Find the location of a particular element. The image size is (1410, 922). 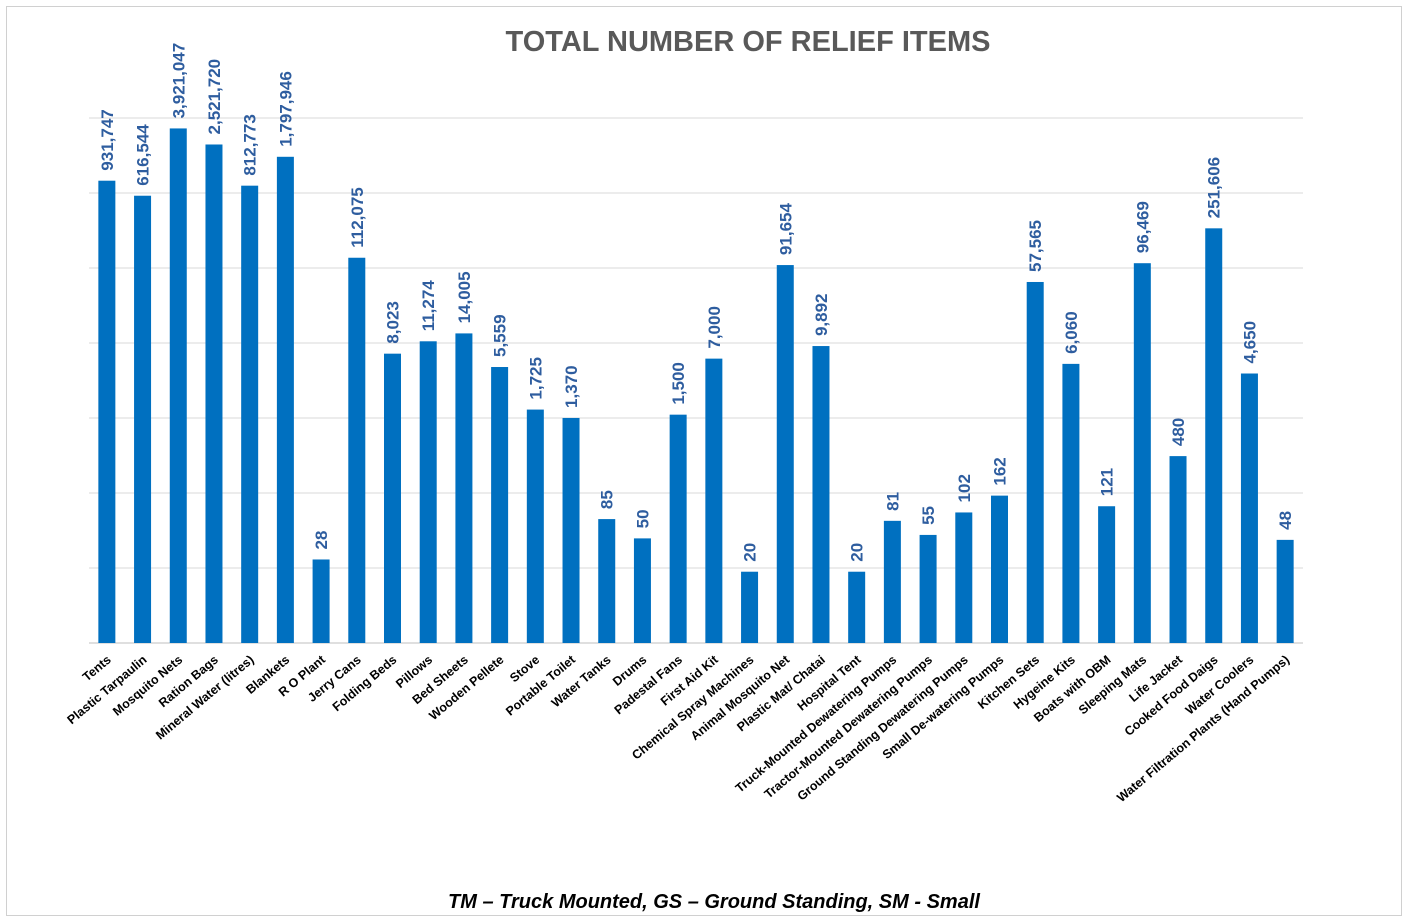

value-label: 1,500 is located at coordinates (678, 383).